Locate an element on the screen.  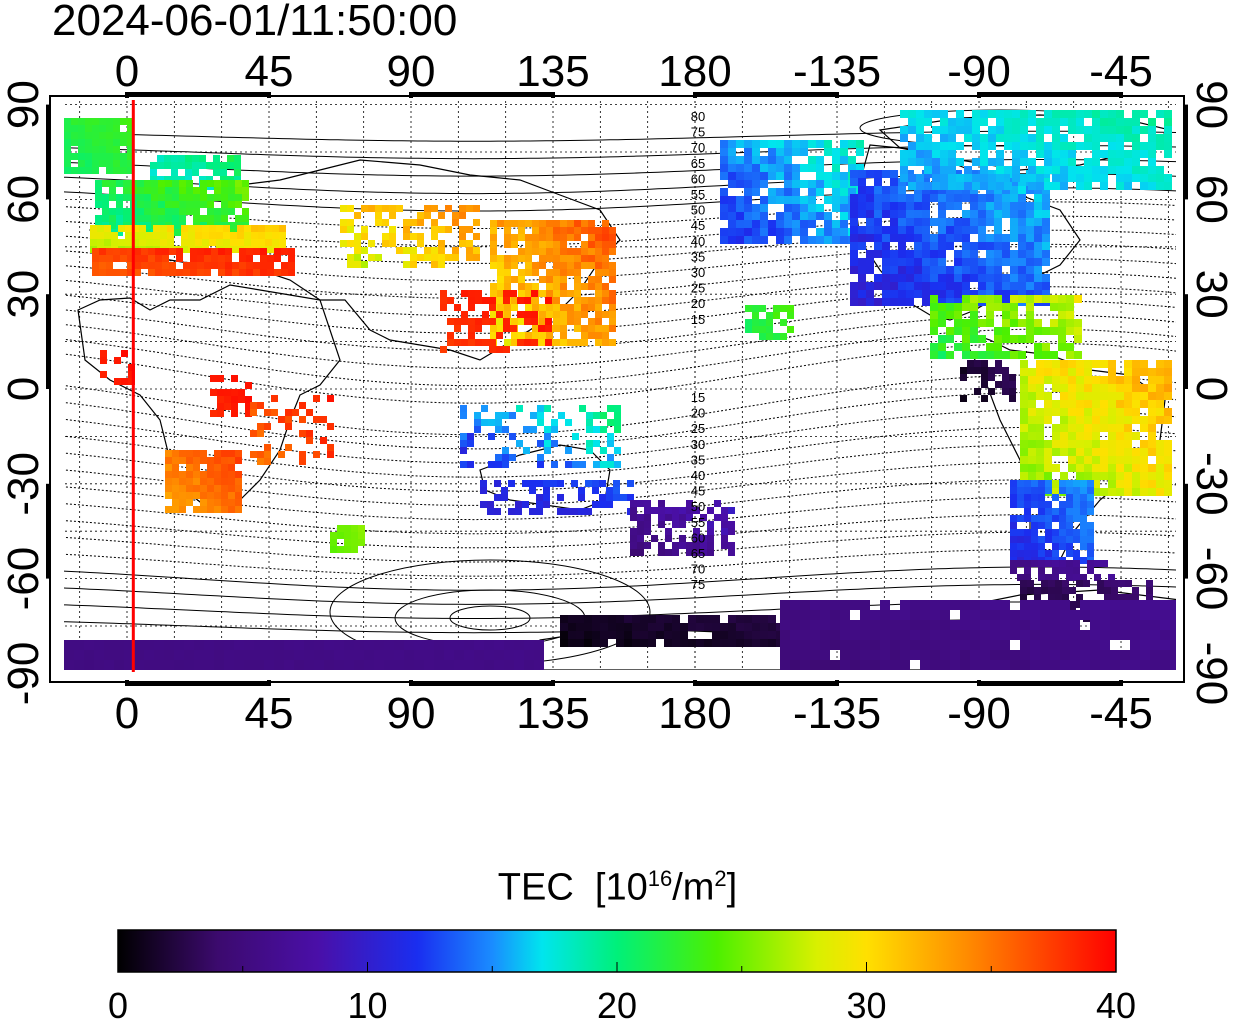
contour-line is located at coordinates (620, 578).